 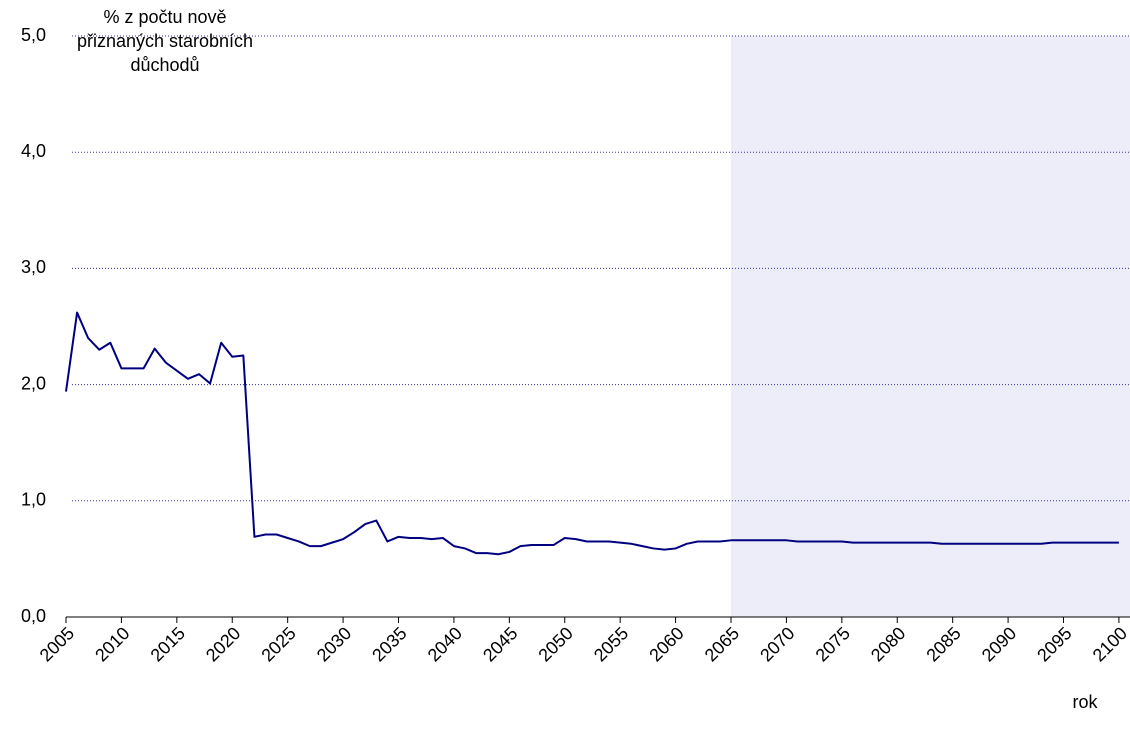 I want to click on x-tick-label: 2045, so click(x=500, y=644).